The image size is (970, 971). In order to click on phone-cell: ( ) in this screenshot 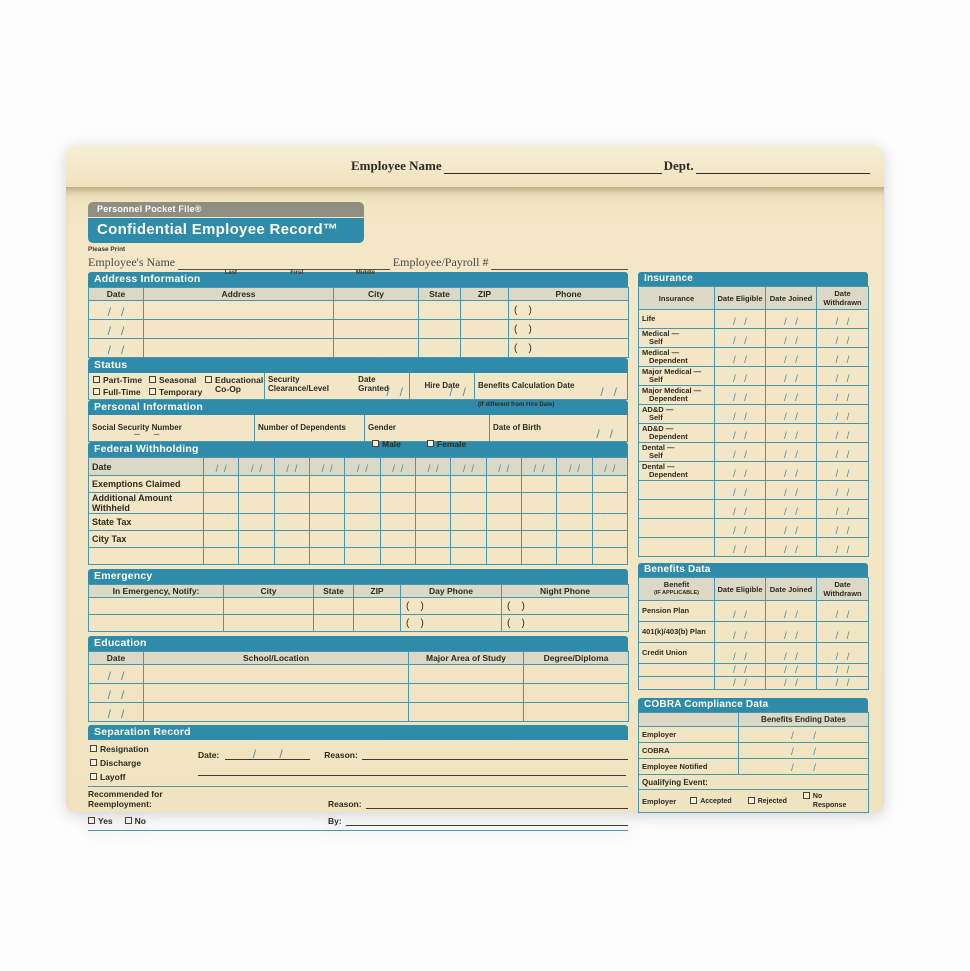, I will do `click(568, 329)`.